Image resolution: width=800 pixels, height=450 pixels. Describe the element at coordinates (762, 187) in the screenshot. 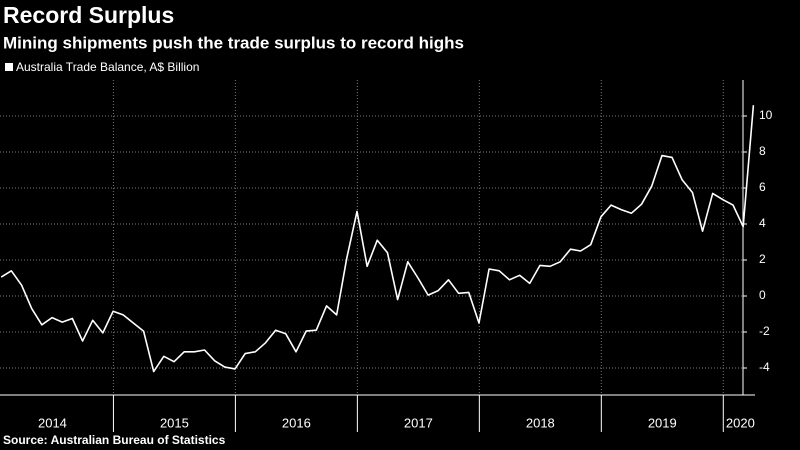

I see `y-tick-label: 6` at that location.